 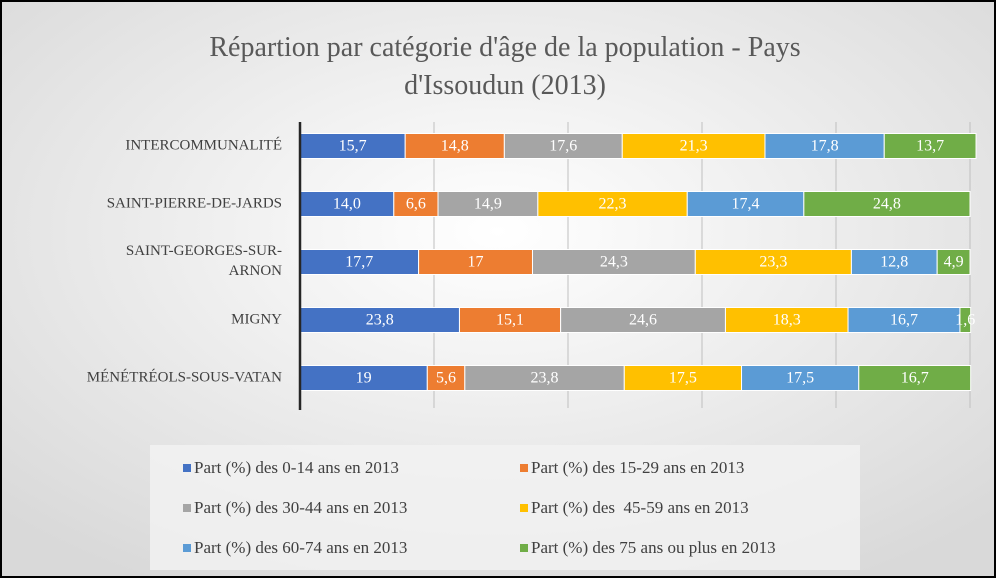 I want to click on category-label: MÉNÉTRÉOLS-SOUS-VATAN, so click(x=184, y=376).